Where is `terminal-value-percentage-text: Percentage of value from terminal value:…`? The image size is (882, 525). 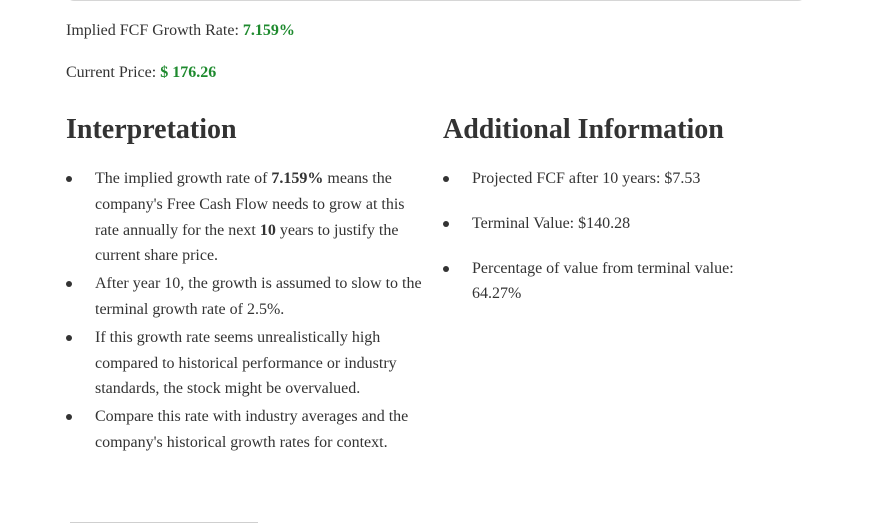 terminal-value-percentage-text: Percentage of value from terminal value:… is located at coordinates (603, 281).